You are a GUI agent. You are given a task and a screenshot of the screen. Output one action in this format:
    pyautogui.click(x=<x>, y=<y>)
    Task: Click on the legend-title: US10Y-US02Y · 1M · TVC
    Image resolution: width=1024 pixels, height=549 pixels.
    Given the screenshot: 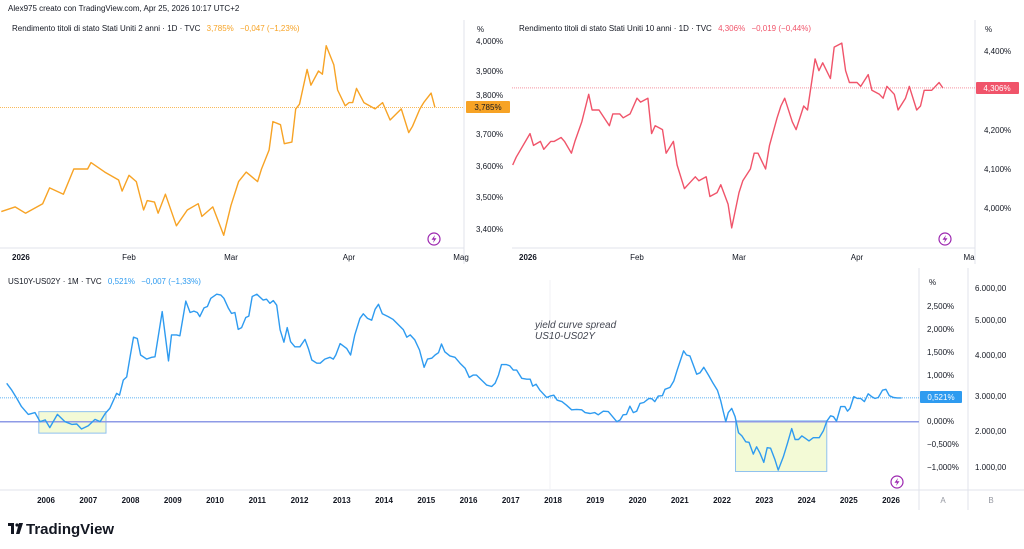 What is the action you would take?
    pyautogui.click(x=55, y=281)
    